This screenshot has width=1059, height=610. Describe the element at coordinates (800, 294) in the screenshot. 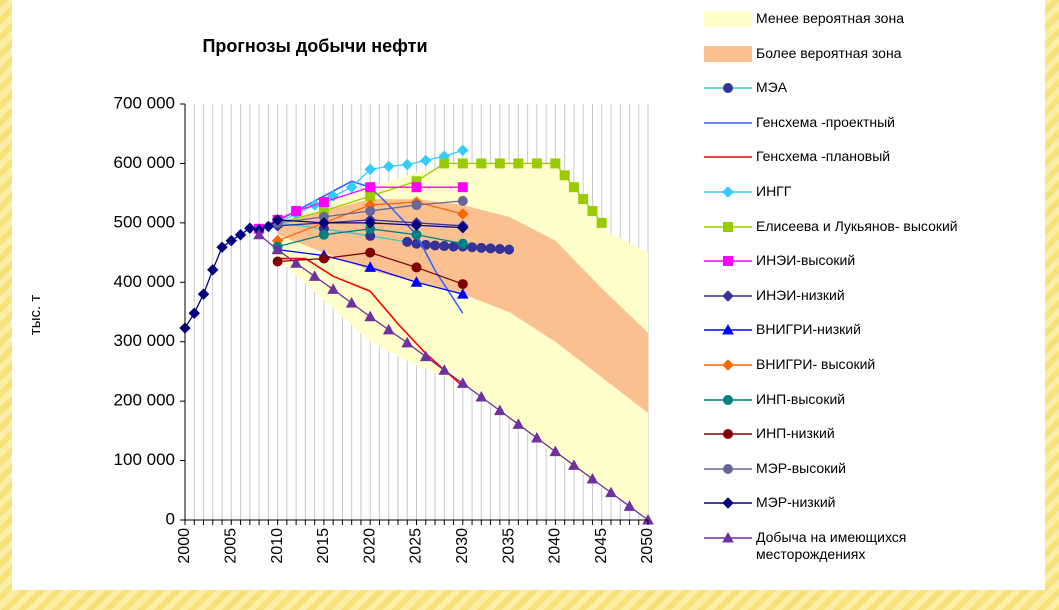

I see `legend-label: ИНЭИ-низкий` at that location.